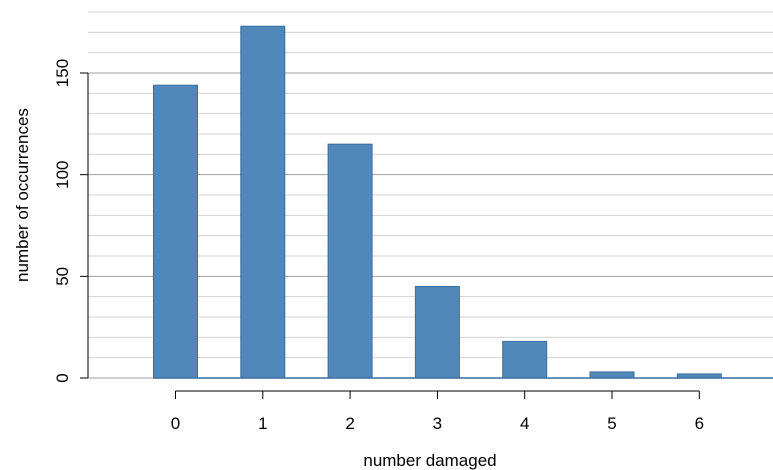  I want to click on x-tick-label: 6, so click(699, 423).